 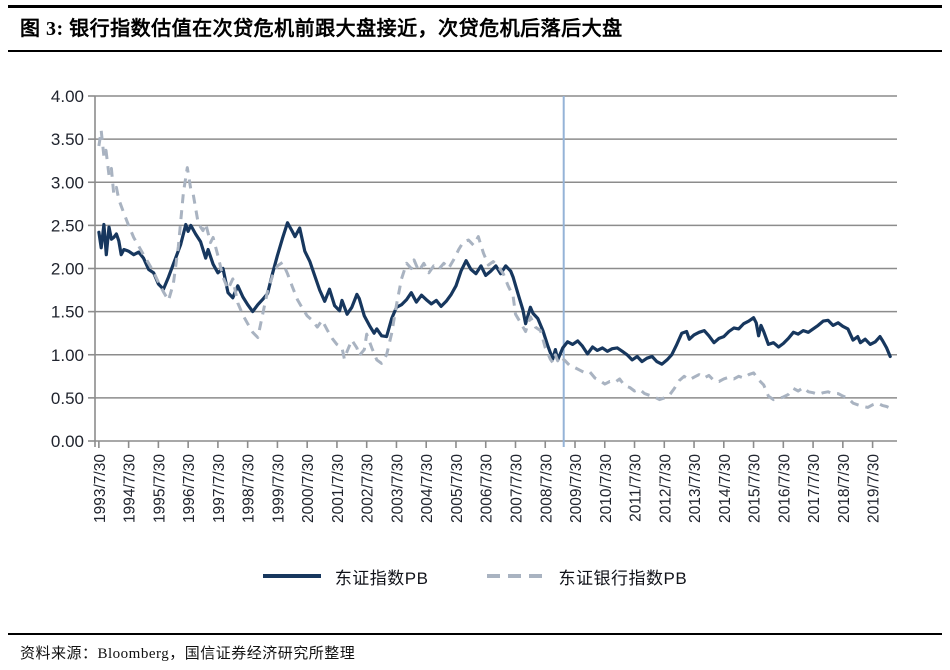 I want to click on x-axis-label: 2015/7/30, so click(x=755, y=488).